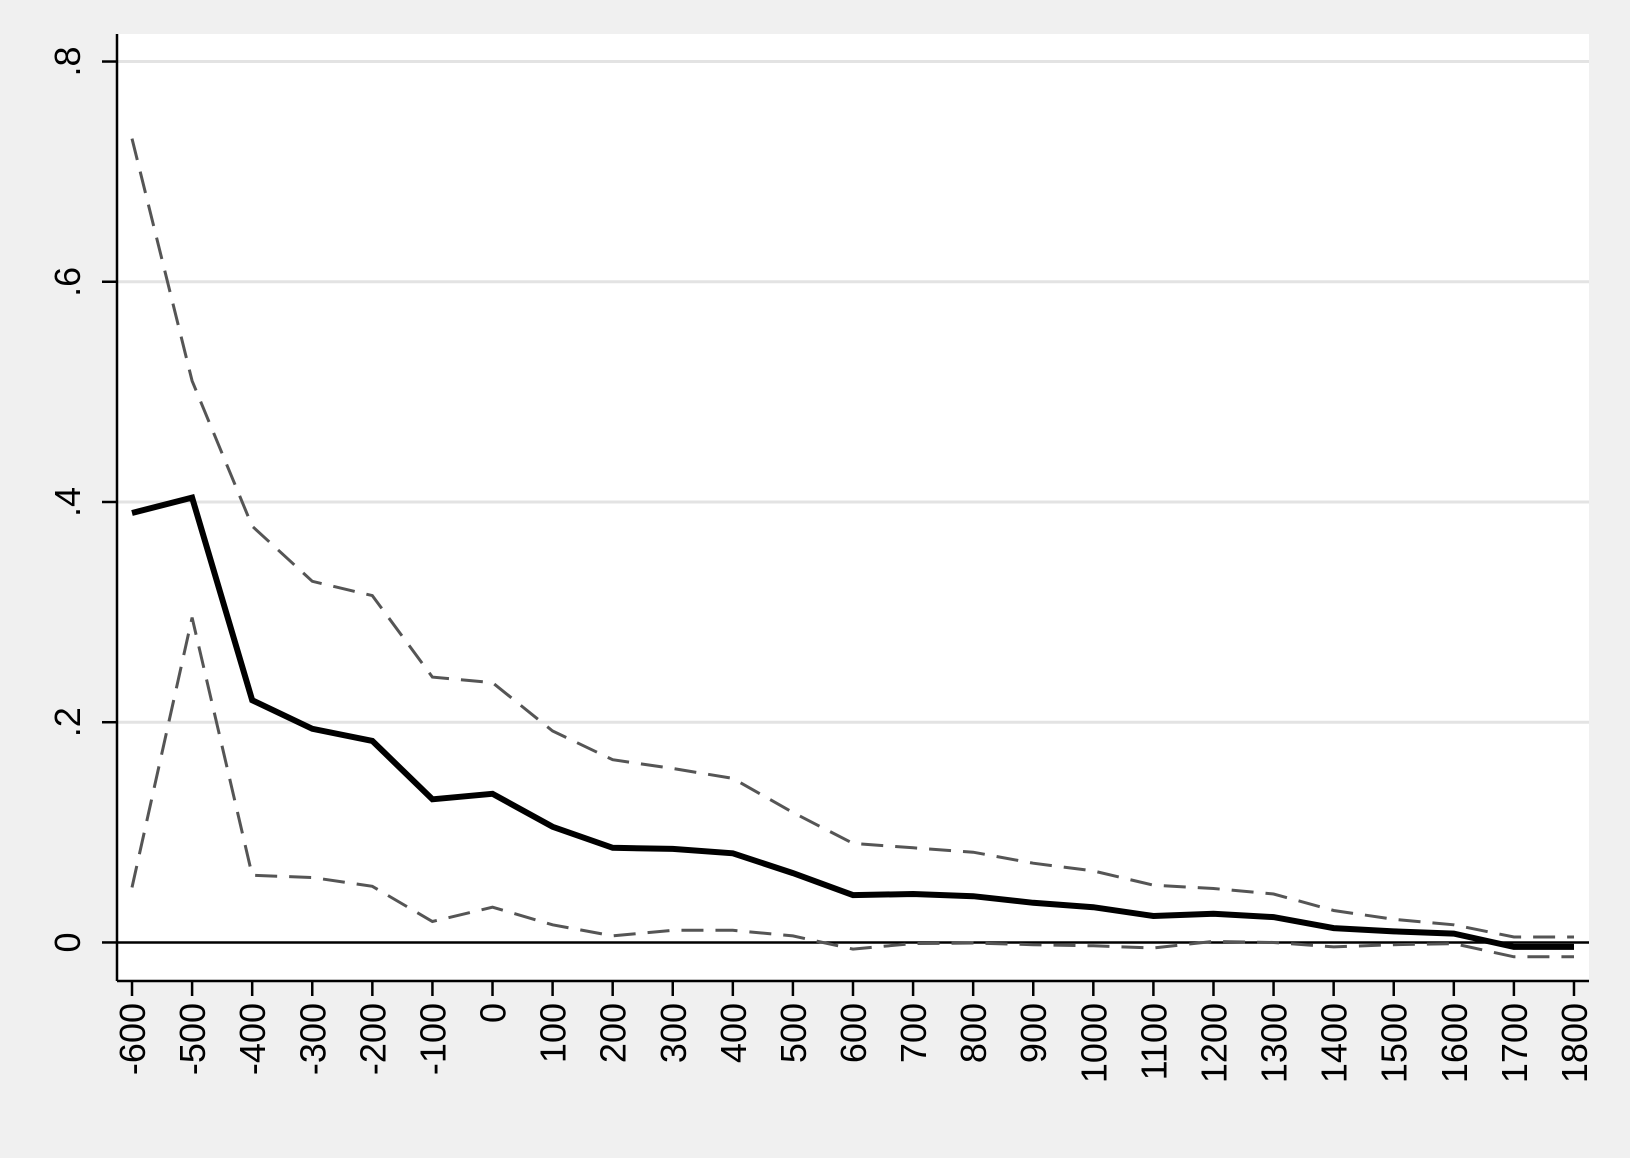  What do you see at coordinates (1153, 1041) in the screenshot?
I see `x-tick-label: 1100` at bounding box center [1153, 1041].